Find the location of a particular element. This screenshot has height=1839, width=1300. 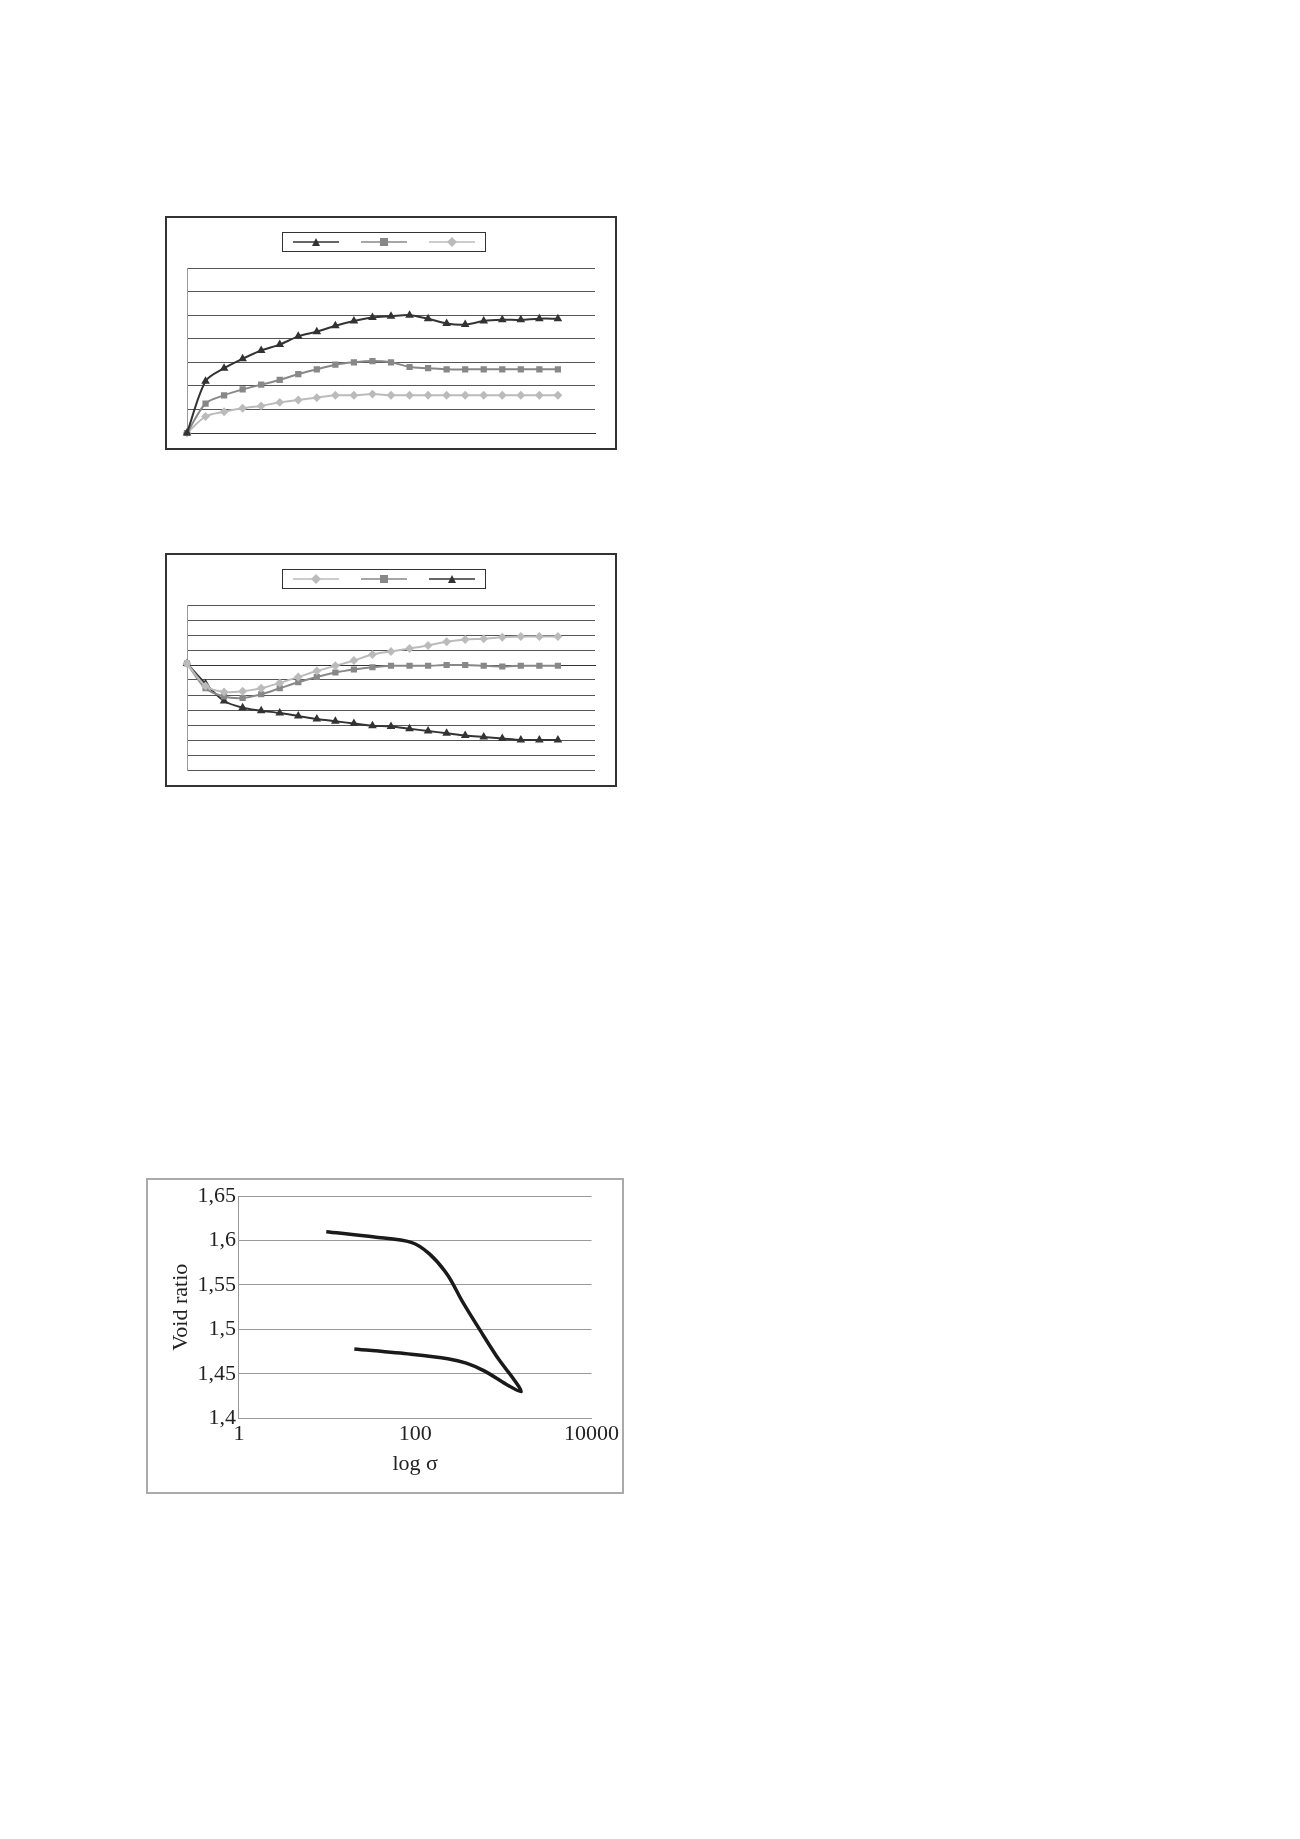

y-tick-label: 1,6 is located at coordinates (222, 1239).